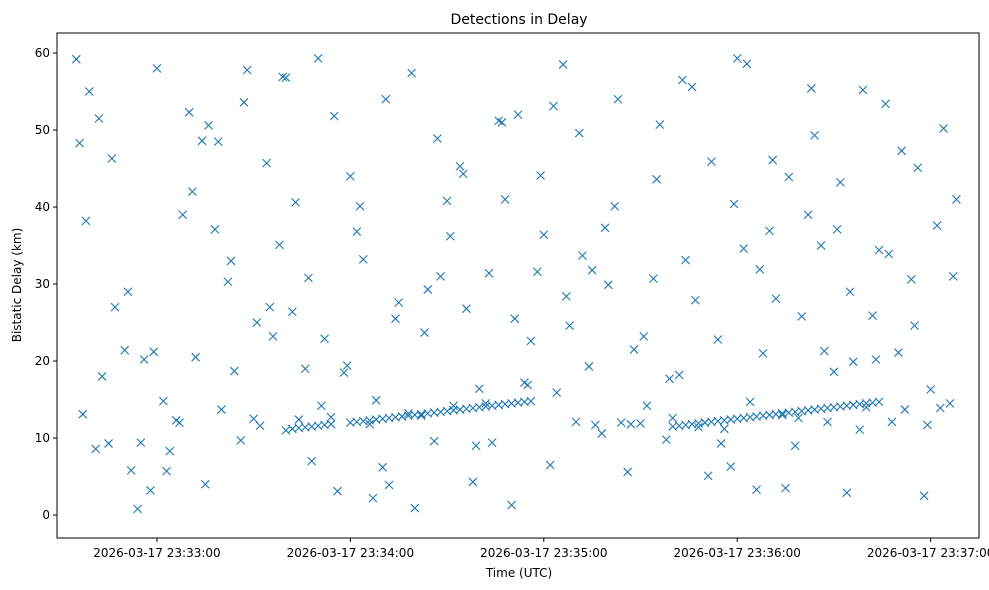 This screenshot has width=989, height=590. What do you see at coordinates (42, 284) in the screenshot?
I see `y-tick-label: 30` at bounding box center [42, 284].